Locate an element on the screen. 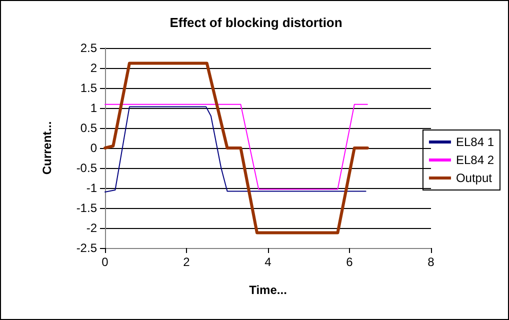  y-tick-label: 2.5 is located at coordinates (89, 48).